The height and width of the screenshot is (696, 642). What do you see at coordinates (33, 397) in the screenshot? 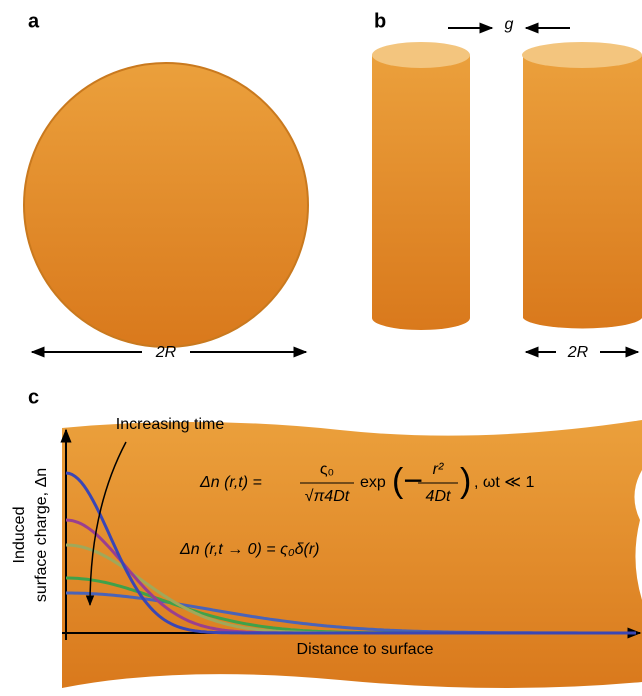
I see `panel-label: c` at bounding box center [33, 397].